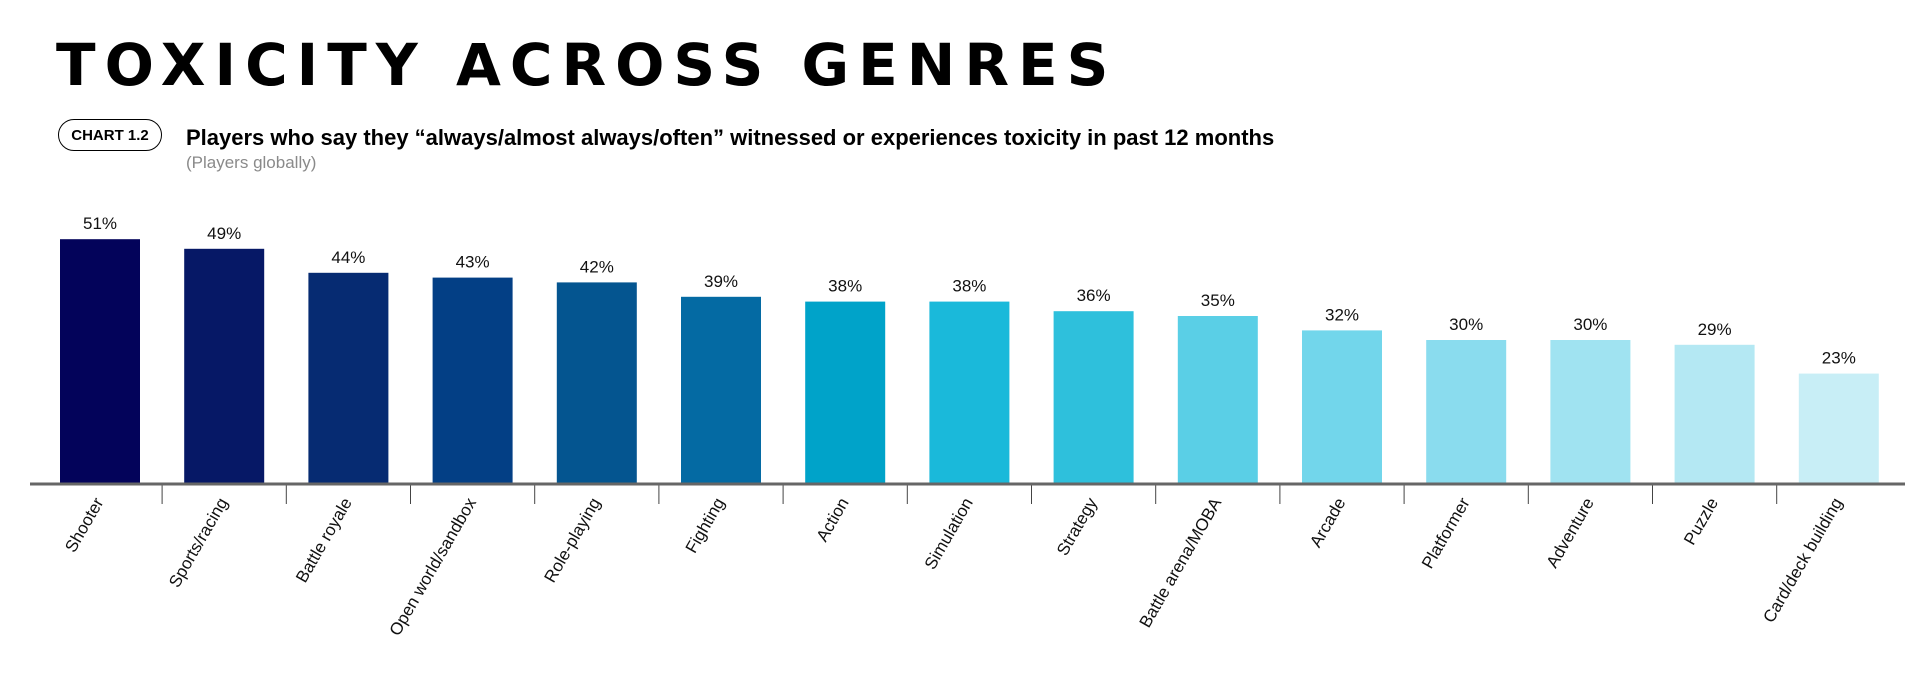  Describe the element at coordinates (84, 524) in the screenshot. I see `category-label: Shooter` at that location.